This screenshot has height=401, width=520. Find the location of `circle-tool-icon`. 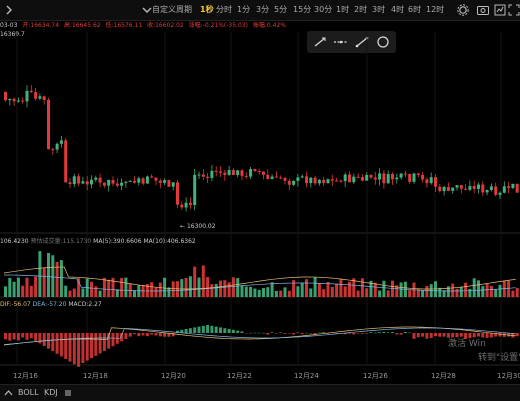

circle-tool-icon is located at coordinates (383, 42).